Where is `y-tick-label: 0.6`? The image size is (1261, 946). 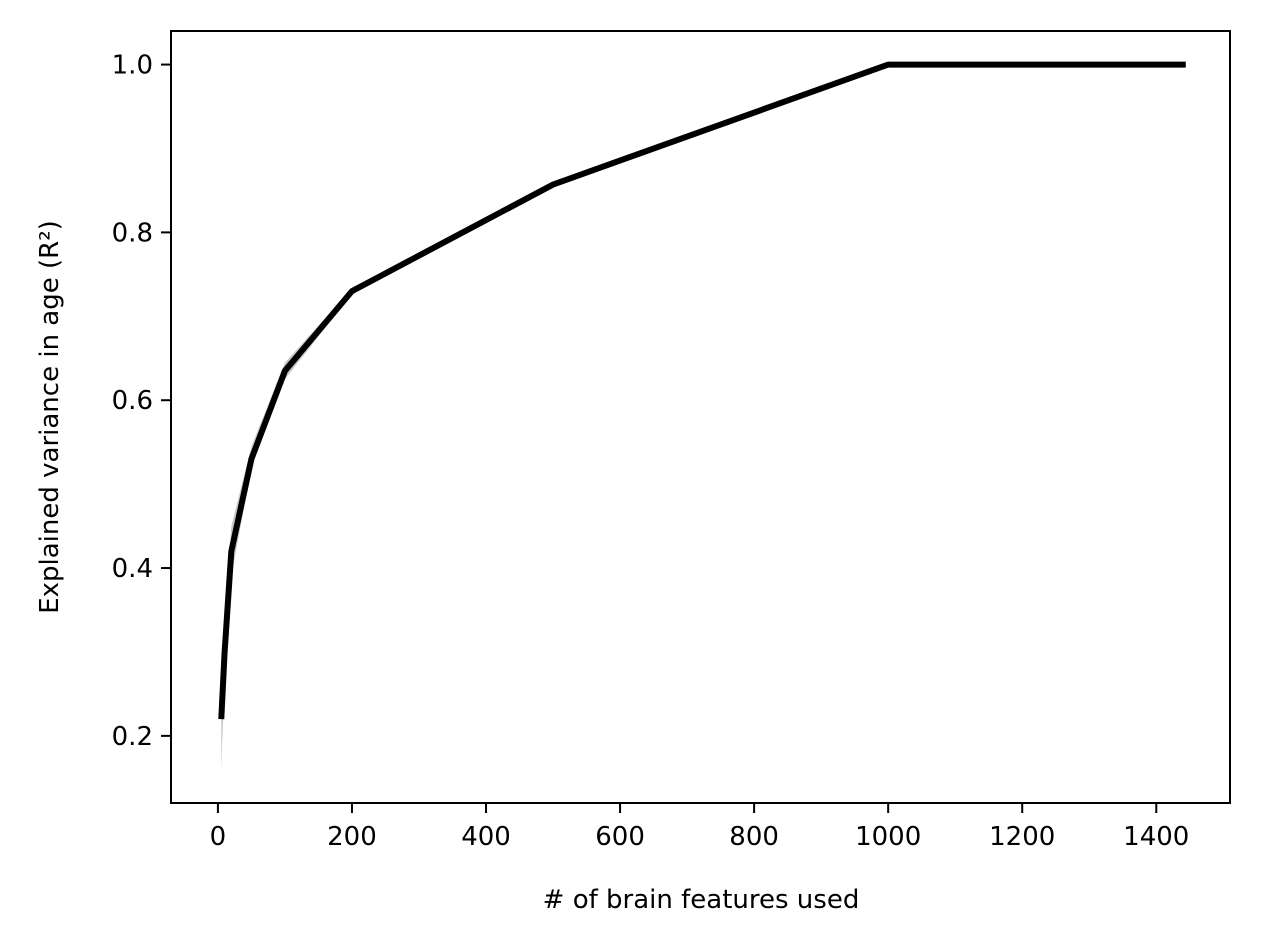 y-tick-label: 0.6 is located at coordinates (132, 401).